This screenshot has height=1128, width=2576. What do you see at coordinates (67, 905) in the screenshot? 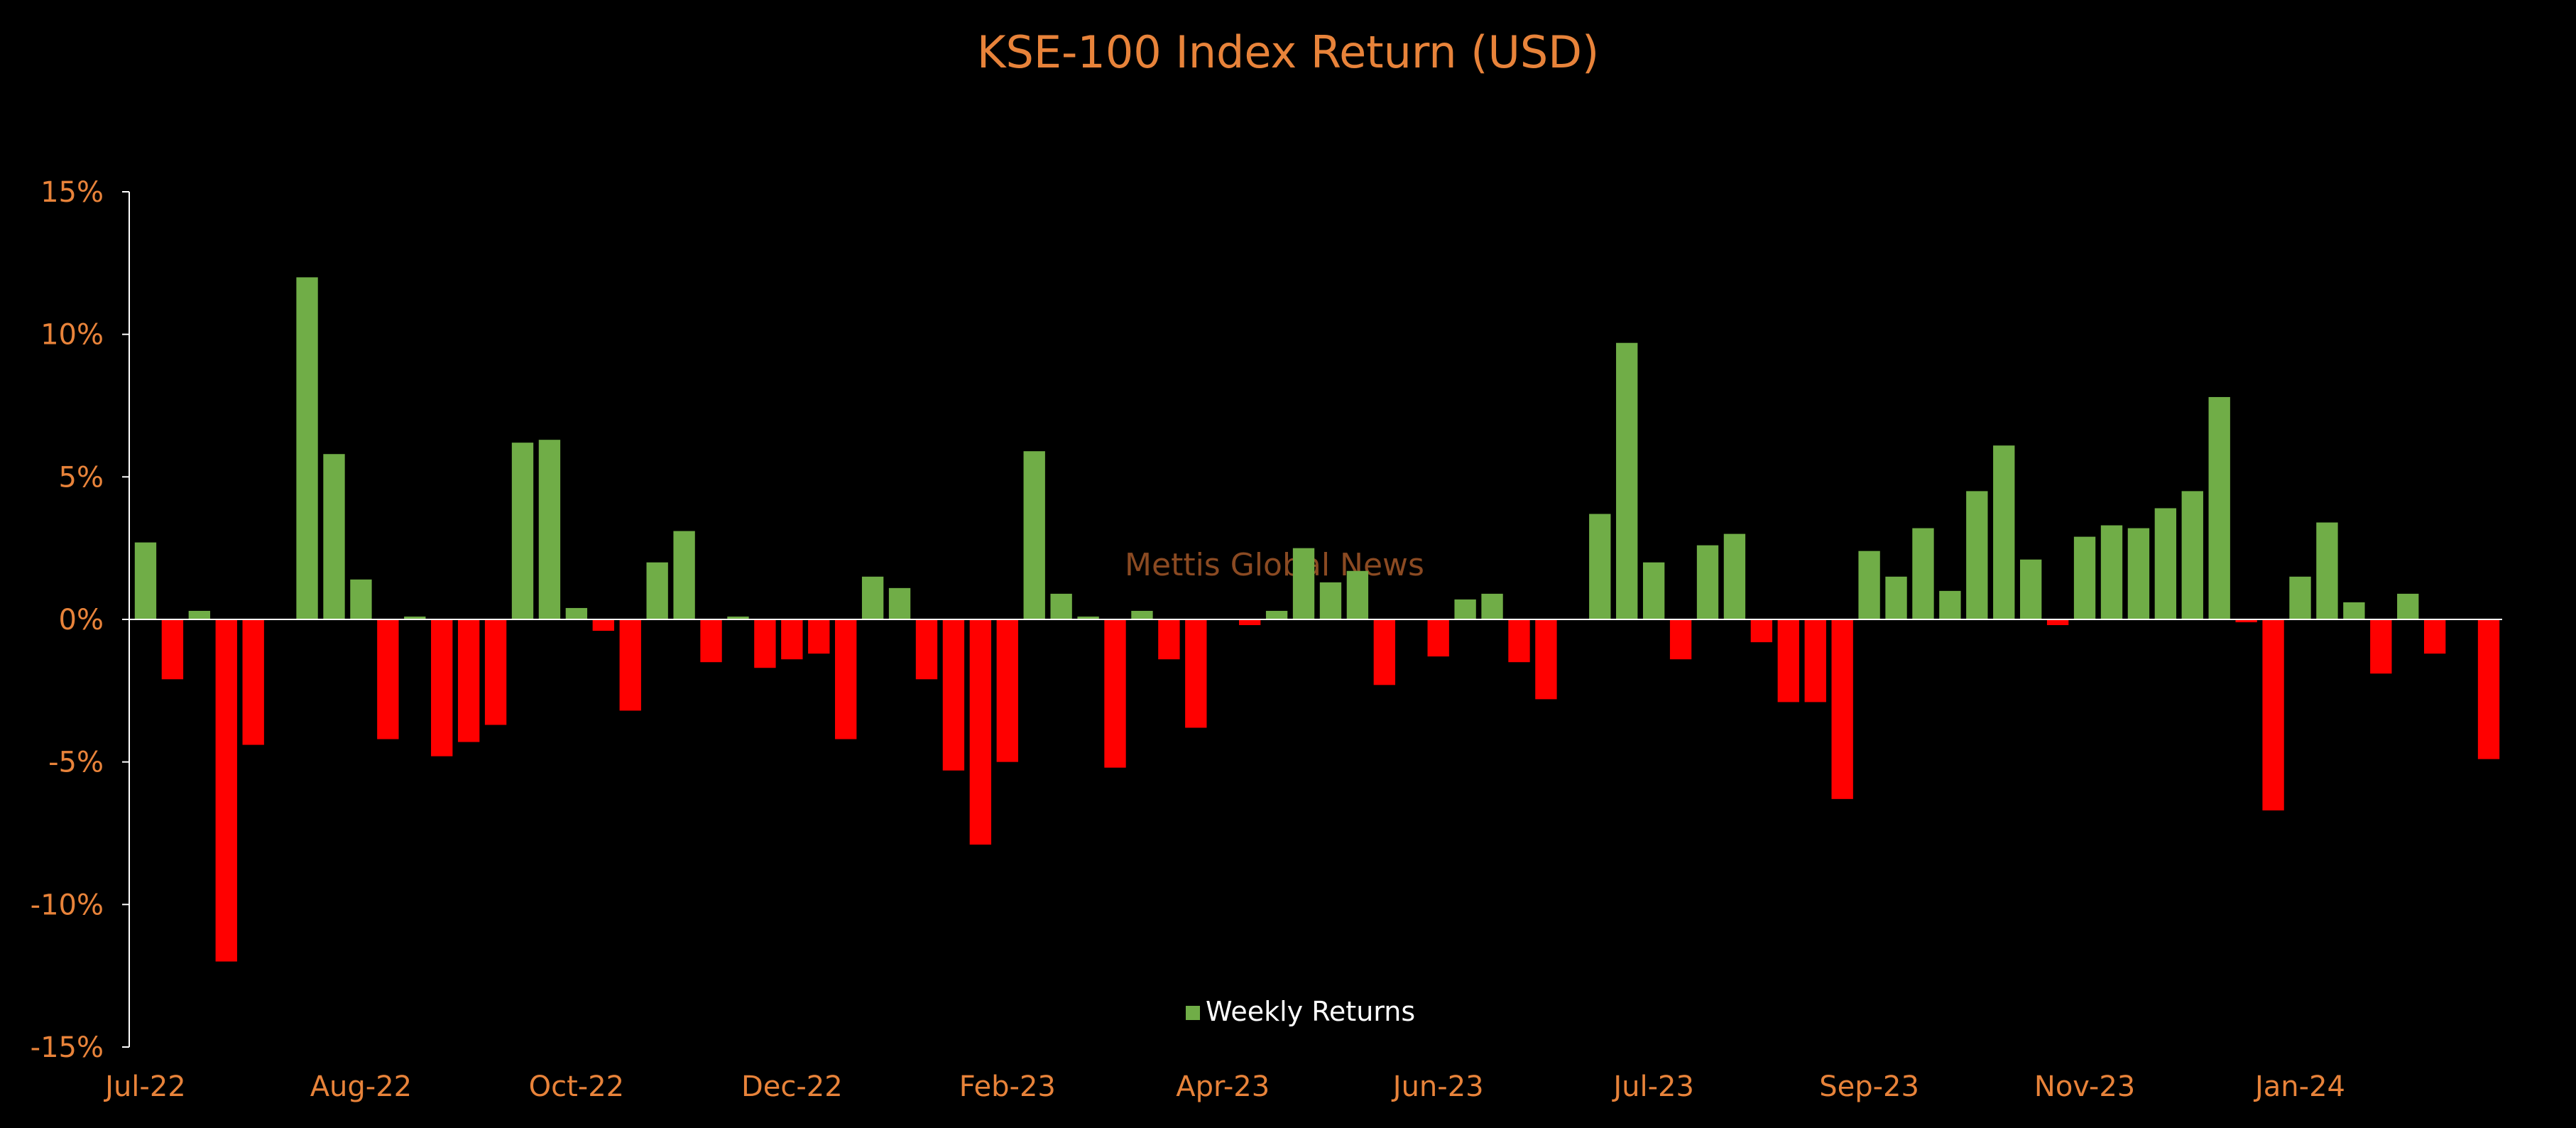
I see `y-tick-label: -10%` at bounding box center [67, 905].